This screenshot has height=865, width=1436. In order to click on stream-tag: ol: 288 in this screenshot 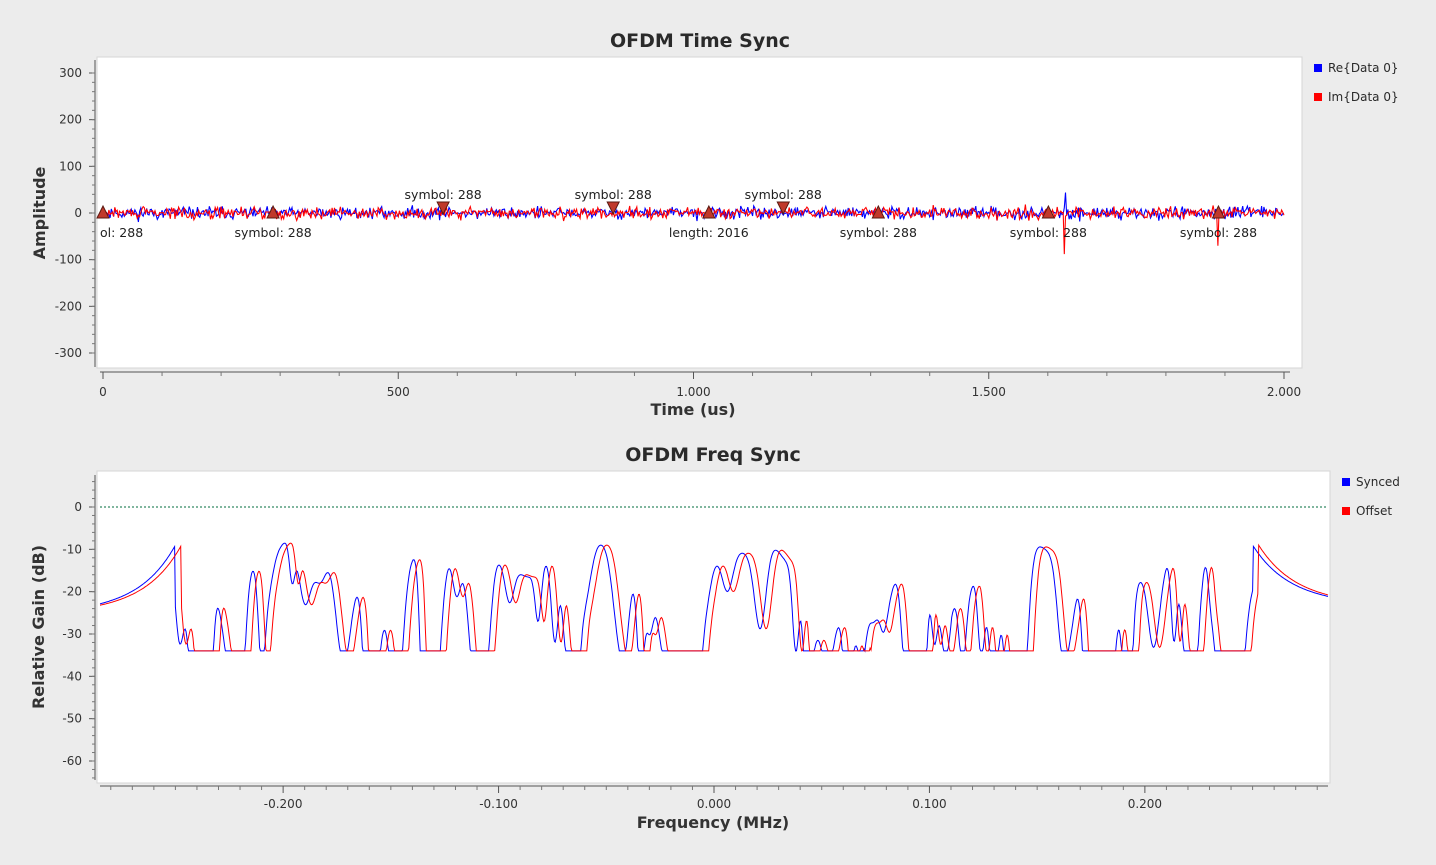, I will do `click(119, 222)`.